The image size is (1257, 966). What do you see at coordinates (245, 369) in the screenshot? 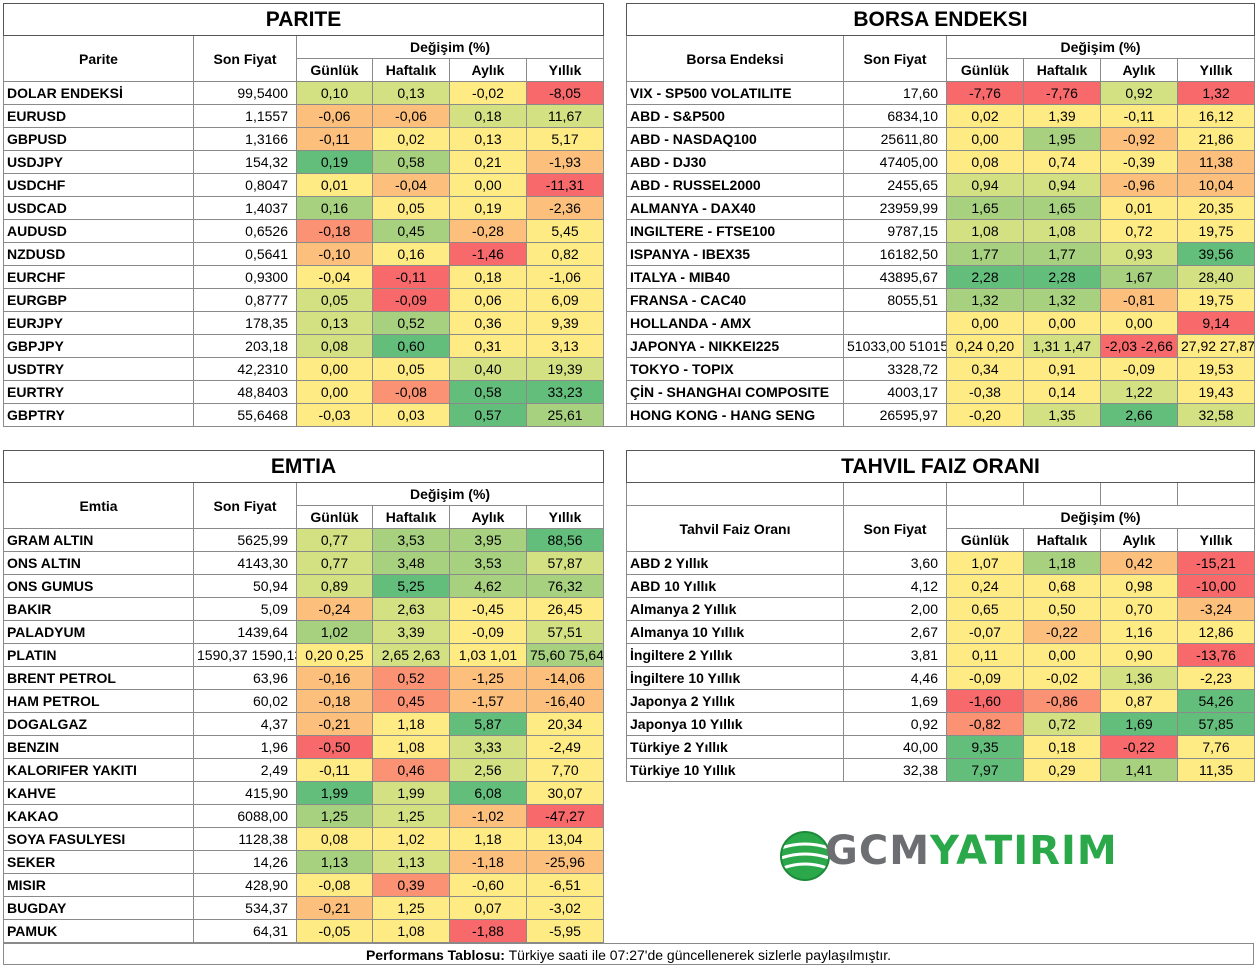
I see `parite-row-price: 42,2310` at bounding box center [245, 369].